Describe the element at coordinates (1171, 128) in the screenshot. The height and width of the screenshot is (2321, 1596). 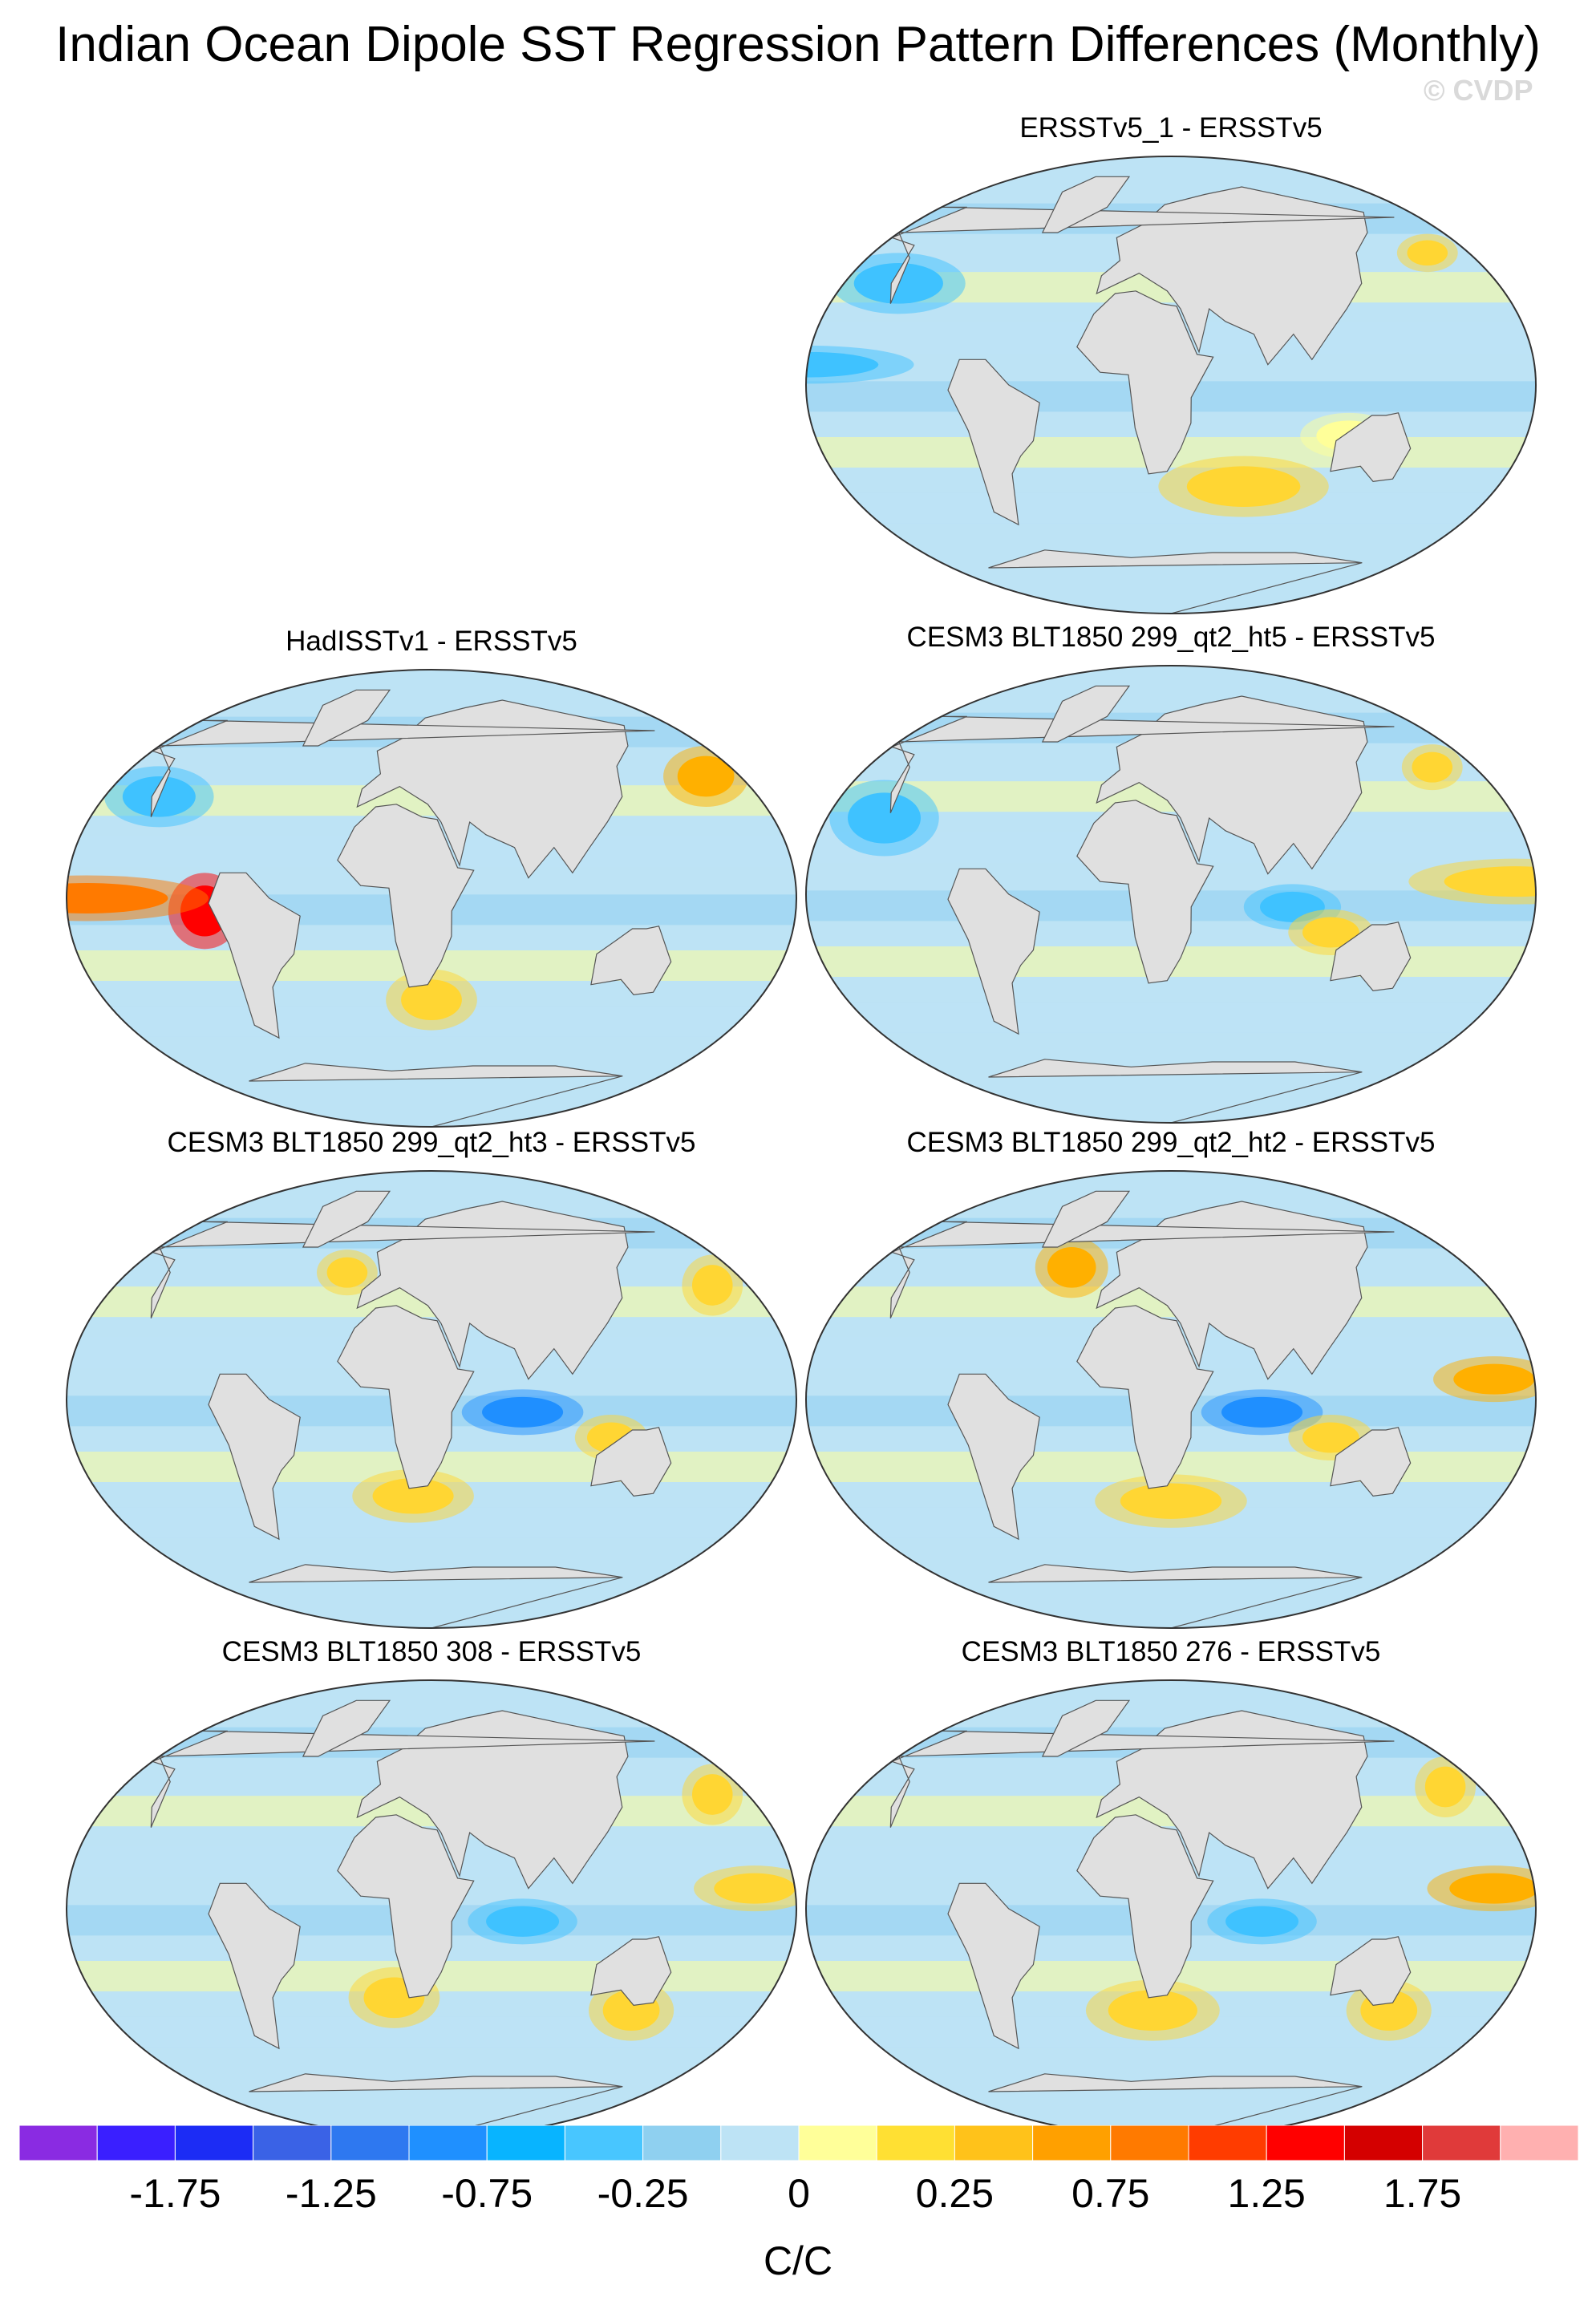
I see `panel-title: ERSSTv5_1 - ERSSTv5` at that location.